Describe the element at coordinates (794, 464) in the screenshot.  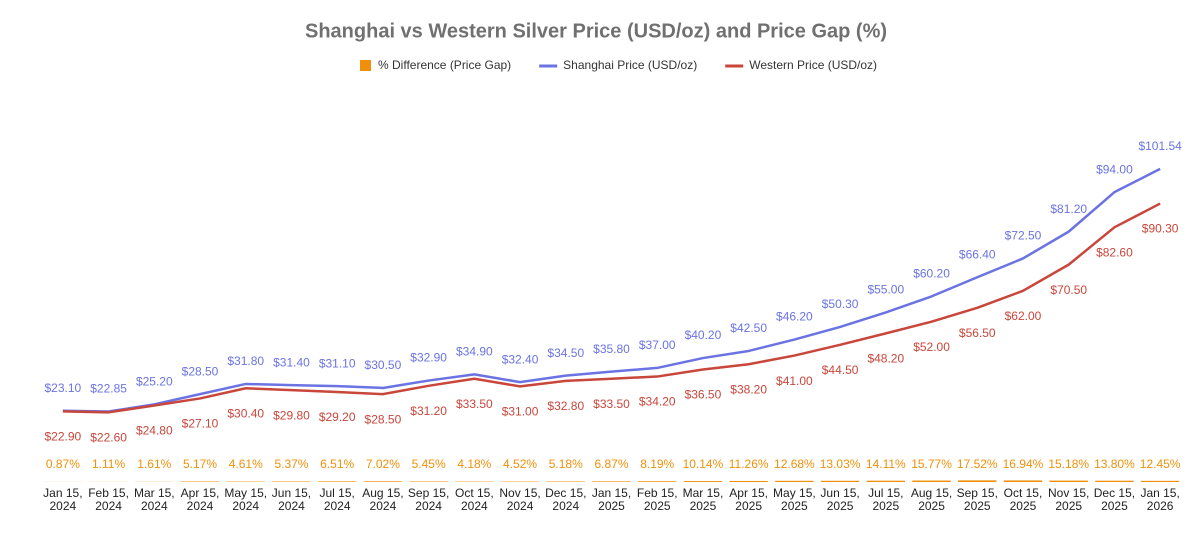
I see `data-label: 12.68%` at that location.